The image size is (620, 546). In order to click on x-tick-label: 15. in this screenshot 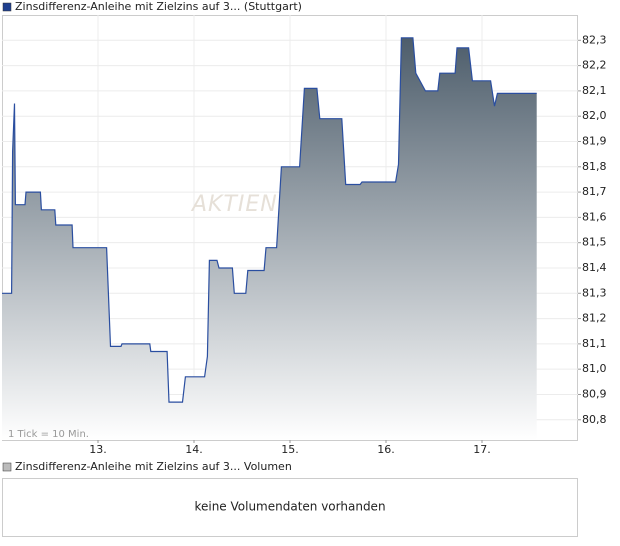, I will do `click(290, 449)`.